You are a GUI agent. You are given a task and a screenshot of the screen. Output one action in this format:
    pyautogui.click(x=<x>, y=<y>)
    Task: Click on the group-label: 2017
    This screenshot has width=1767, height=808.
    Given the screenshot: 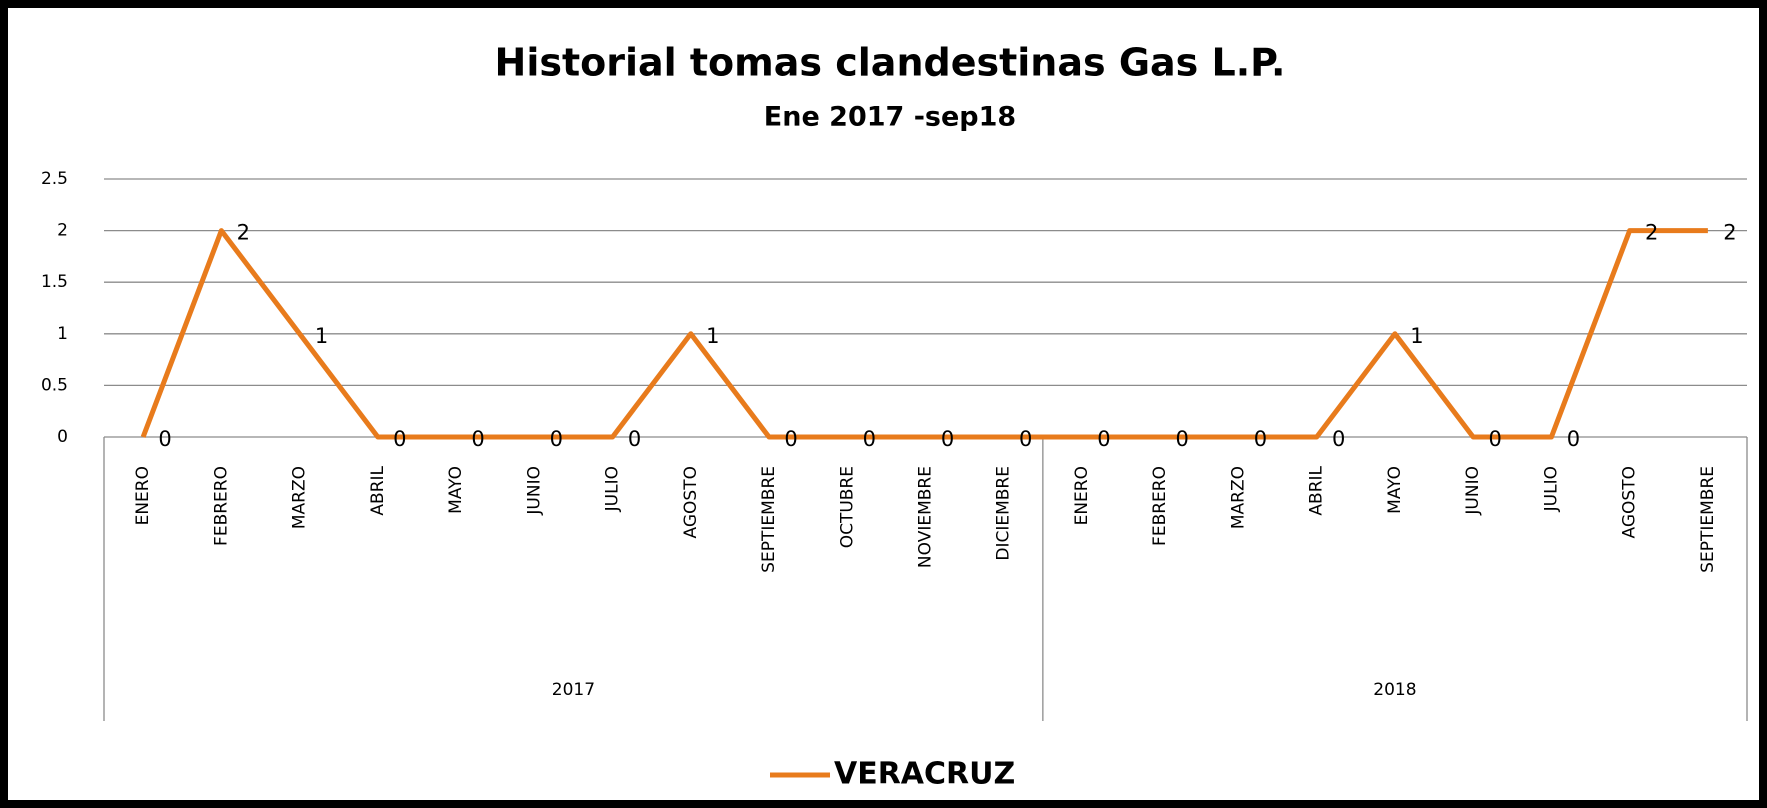 What is the action you would take?
    pyautogui.click(x=573, y=690)
    